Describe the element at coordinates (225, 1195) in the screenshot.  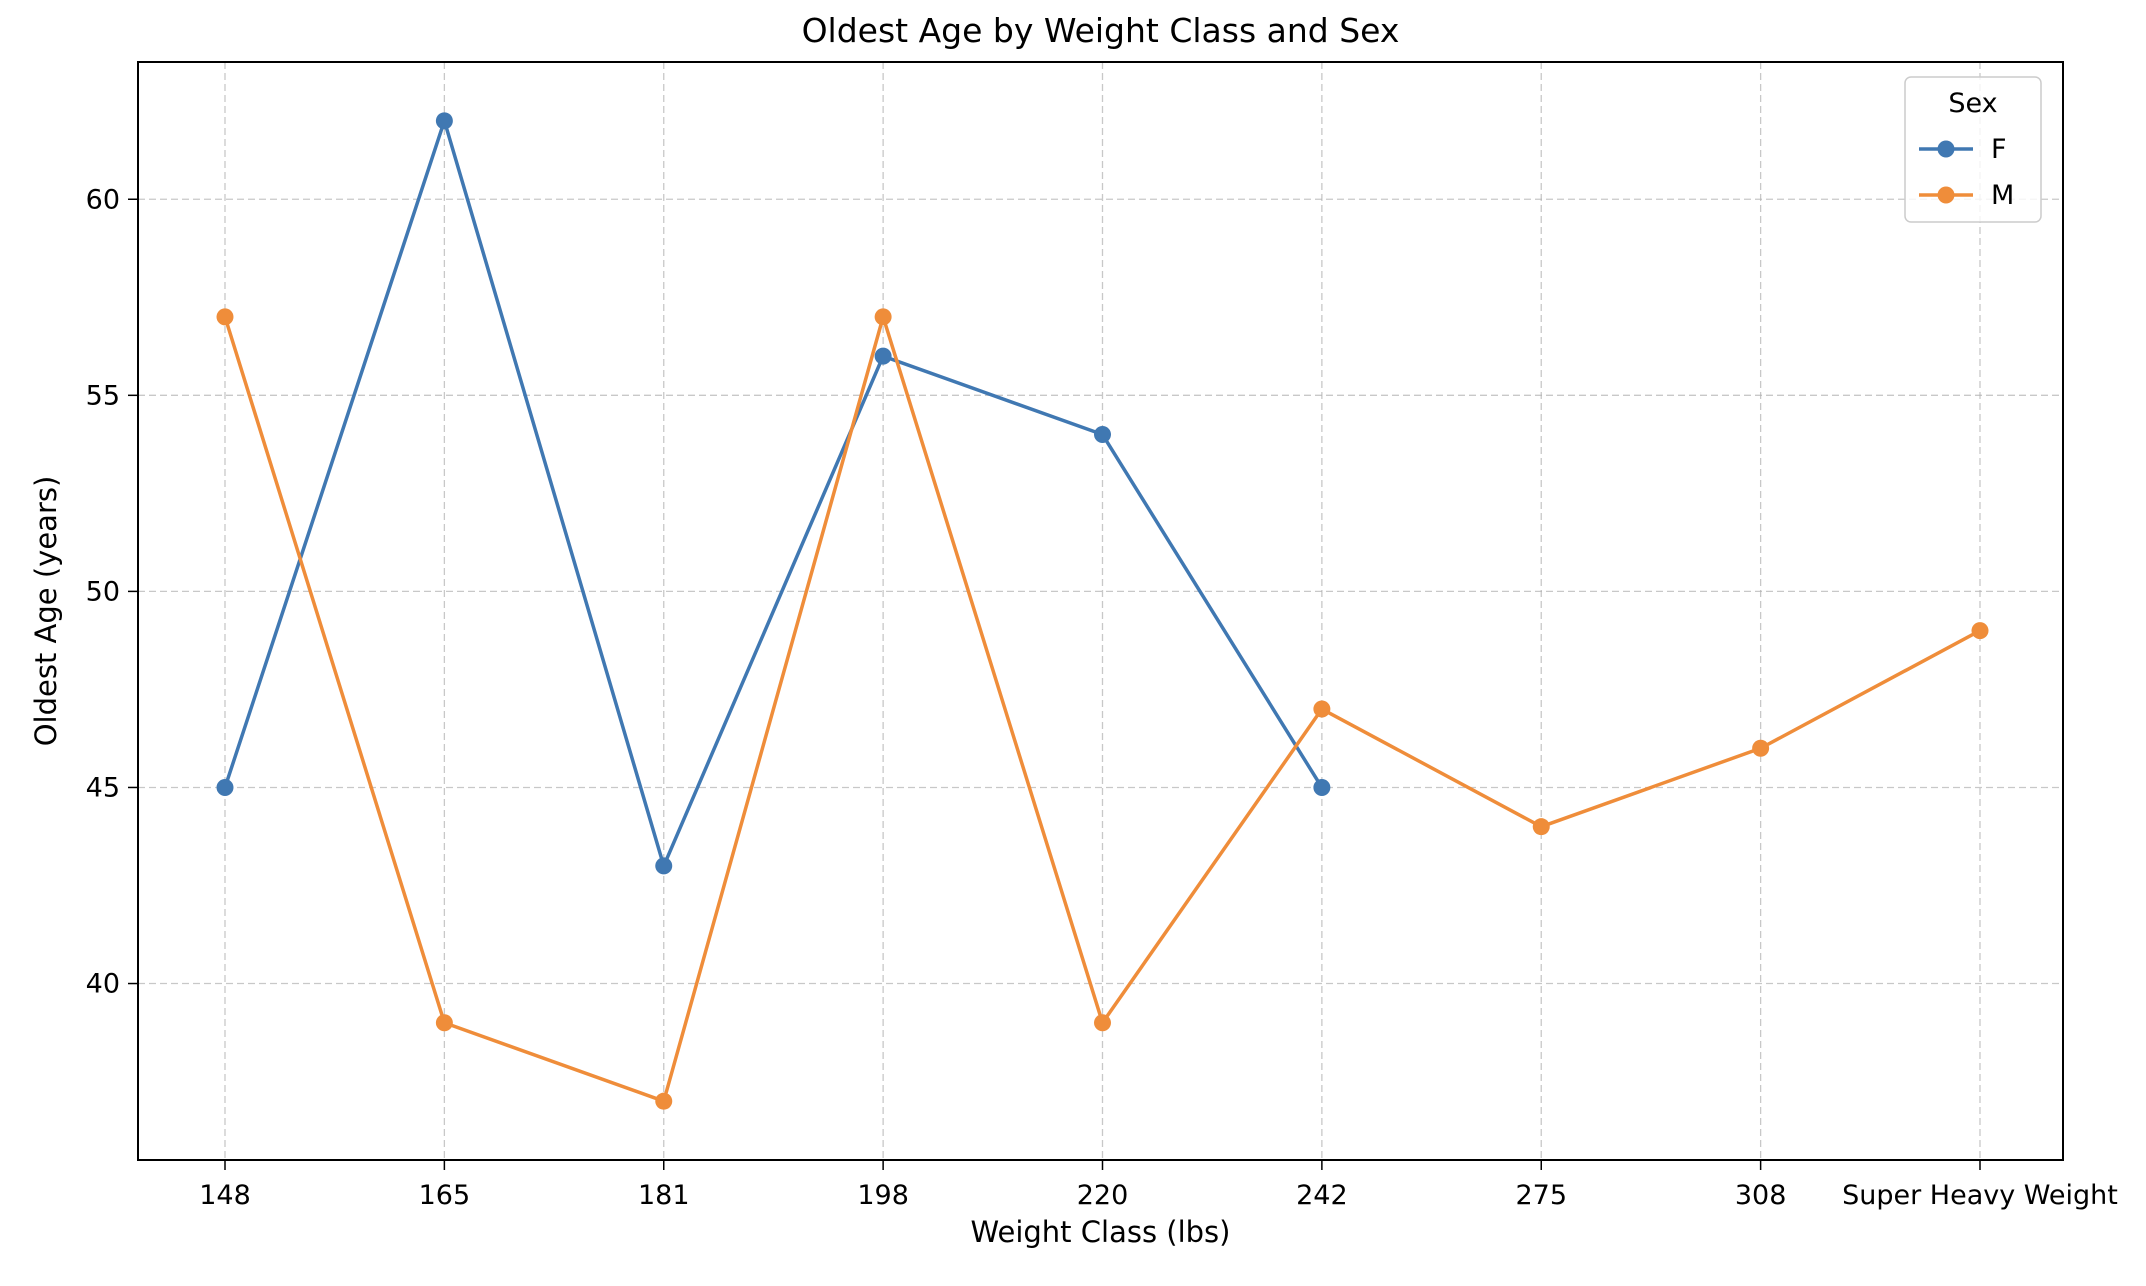
I see `x-tick-label: 148` at that location.